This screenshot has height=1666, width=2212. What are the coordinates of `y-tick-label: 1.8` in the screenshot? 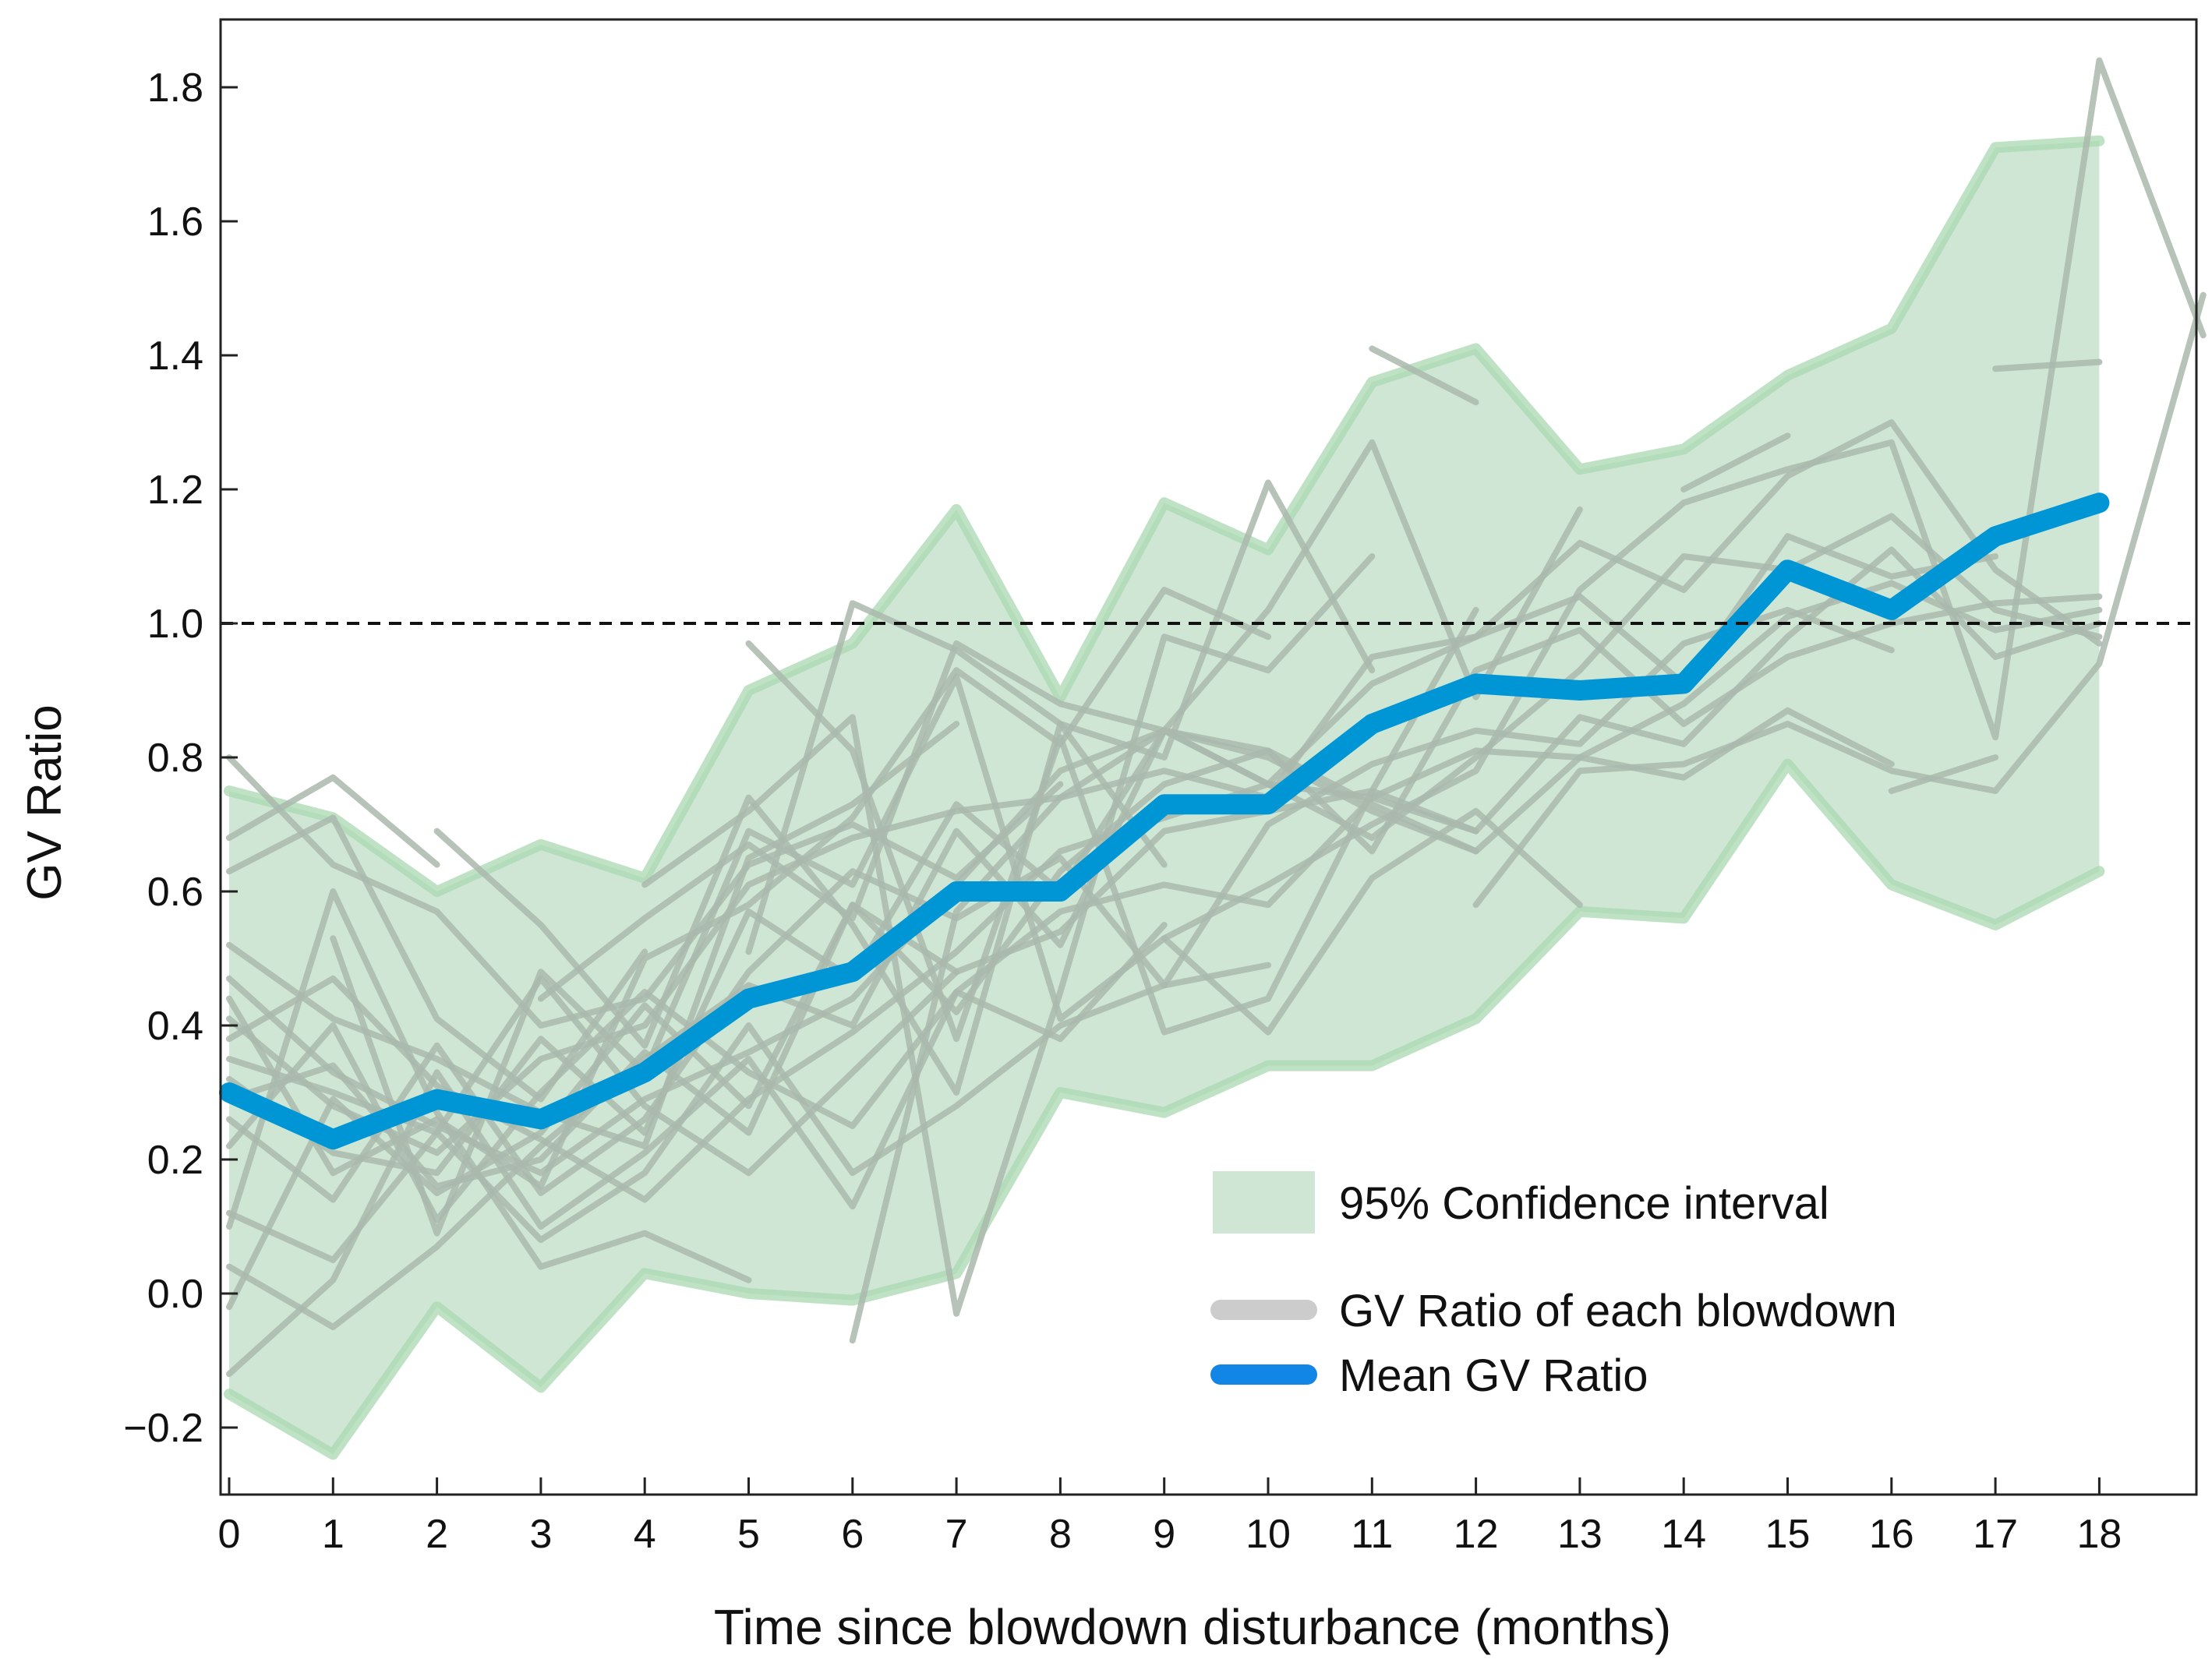 It's located at (175, 88).